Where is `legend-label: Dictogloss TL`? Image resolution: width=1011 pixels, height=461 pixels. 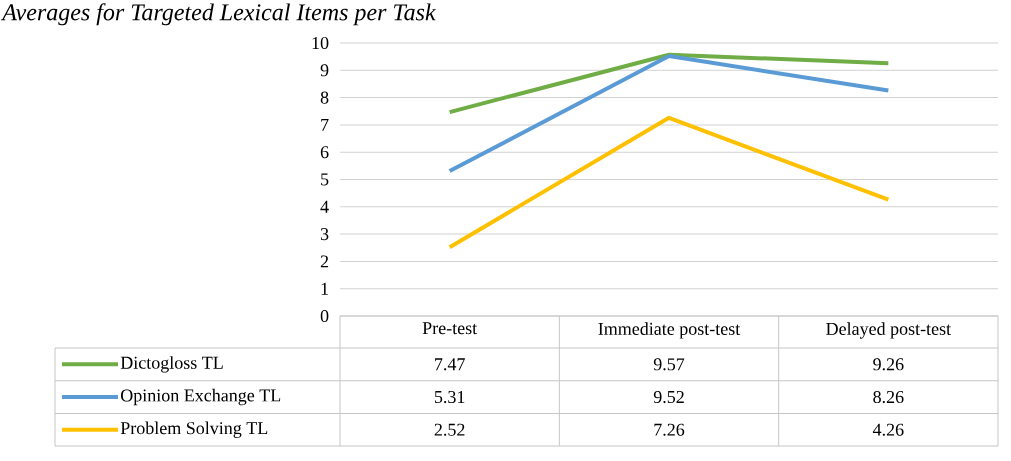 legend-label: Dictogloss TL is located at coordinates (171, 364).